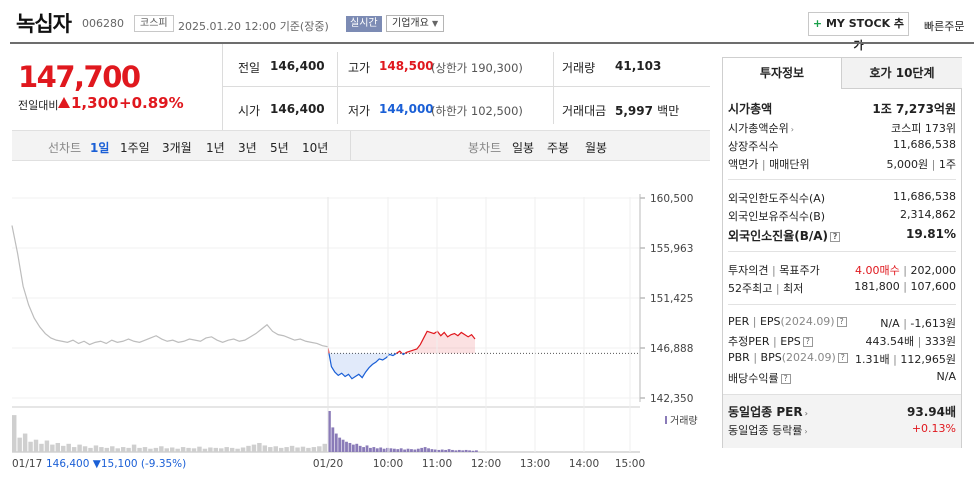  Describe the element at coordinates (944, 26) in the screenshot. I see `quick-order-link: 빠른주문` at that location.